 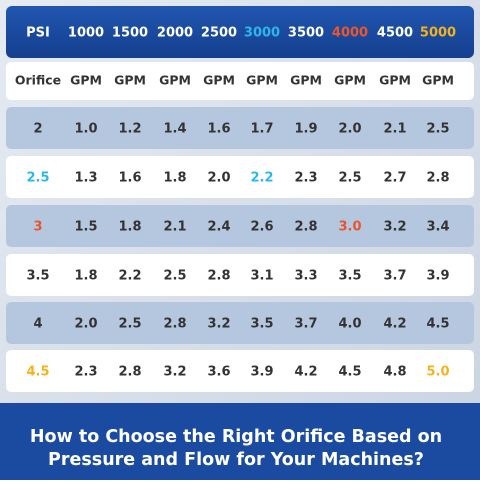 What do you see at coordinates (261, 129) in the screenshot?
I see `table-cell: 1.7` at bounding box center [261, 129].